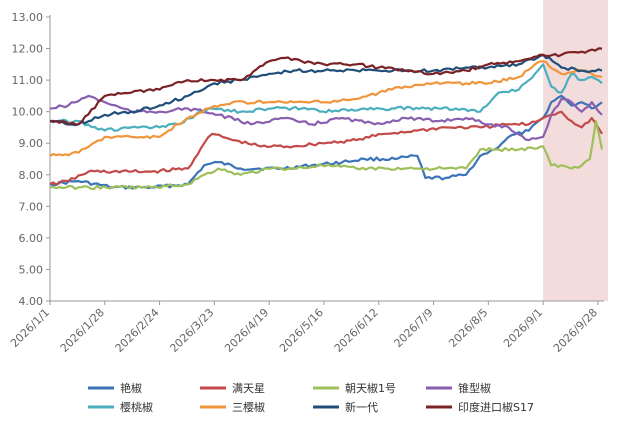  What do you see at coordinates (30, 328) in the screenshot?
I see `x-tick-label: 2026/1/1` at bounding box center [30, 328].